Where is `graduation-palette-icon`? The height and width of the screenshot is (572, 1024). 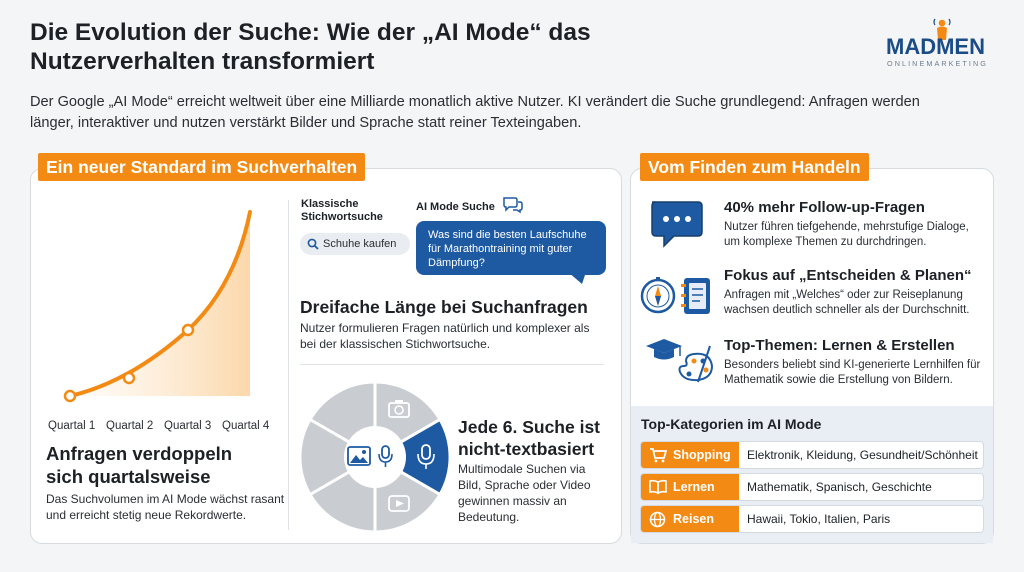
graduation-palette-icon is located at coordinates (680, 361).